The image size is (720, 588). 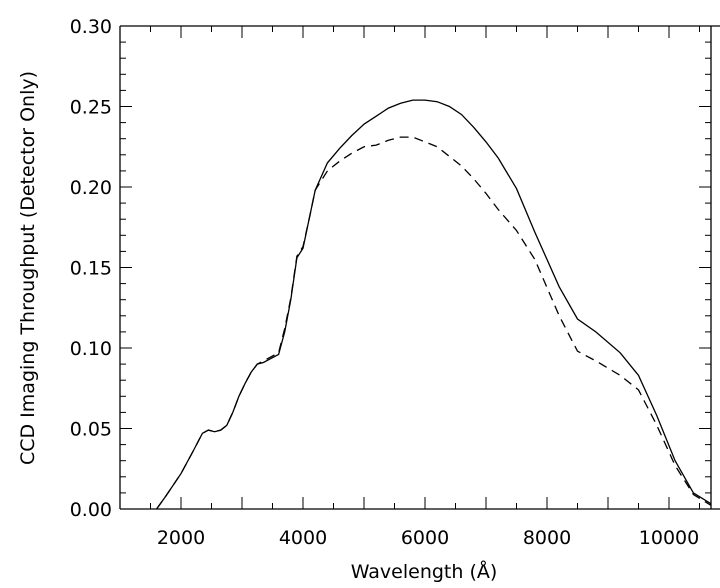 What do you see at coordinates (91, 27) in the screenshot?
I see `y-tick-label: 0.30` at bounding box center [91, 27].